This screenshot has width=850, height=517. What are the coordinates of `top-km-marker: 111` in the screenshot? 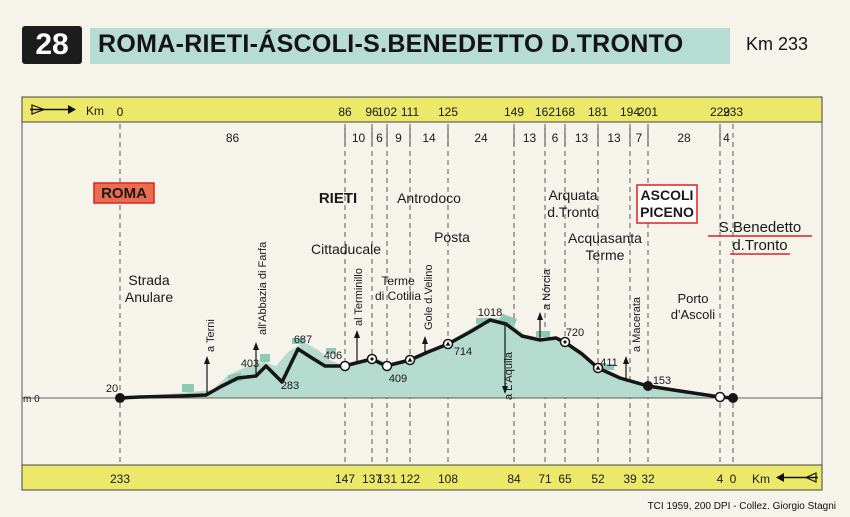 It's located at (410, 112).